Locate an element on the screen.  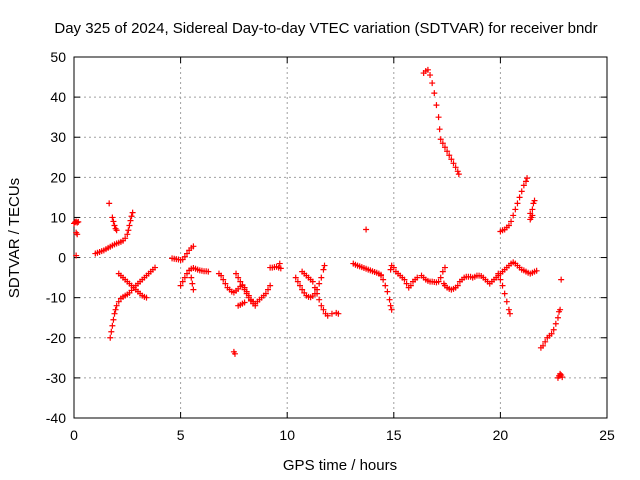
y-tick-label: 0 is located at coordinates (62, 258).